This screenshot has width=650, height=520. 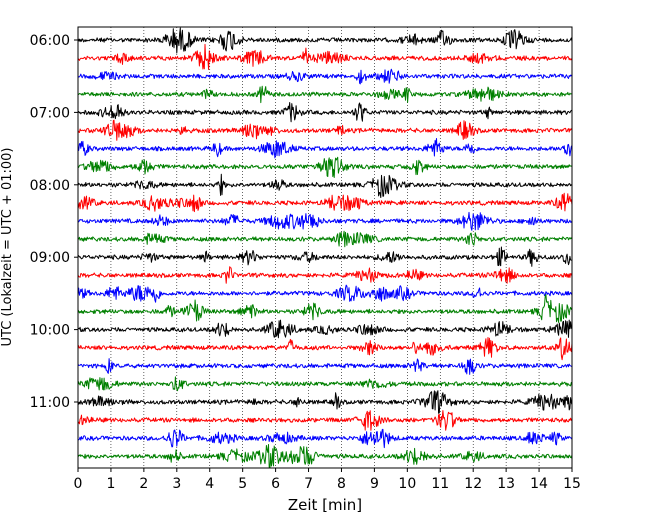 What do you see at coordinates (50, 186) in the screenshot?
I see `y-tick-label: 08:00` at bounding box center [50, 186].